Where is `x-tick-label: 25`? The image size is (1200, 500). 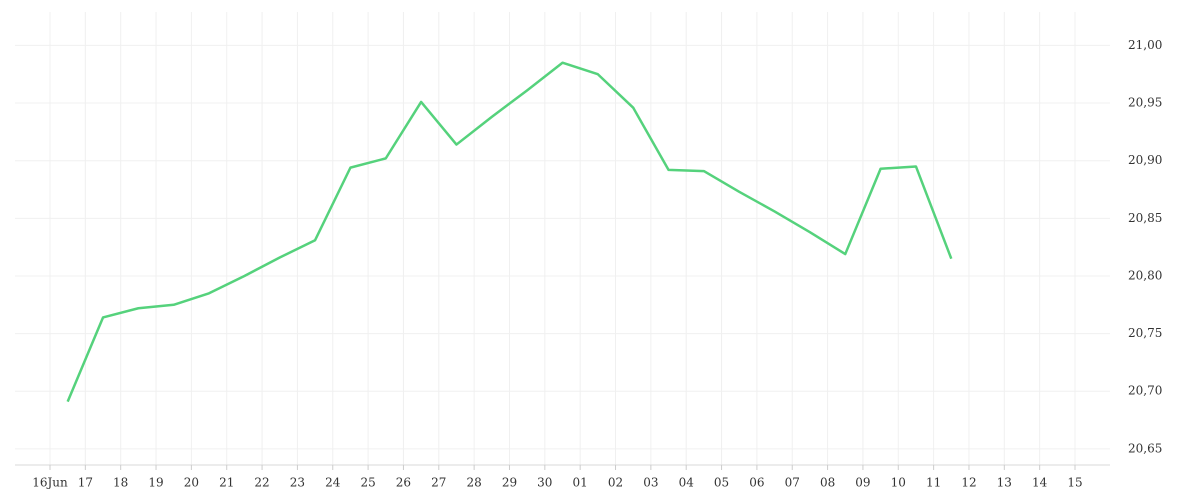 x-tick-label: 25 is located at coordinates (367, 483).